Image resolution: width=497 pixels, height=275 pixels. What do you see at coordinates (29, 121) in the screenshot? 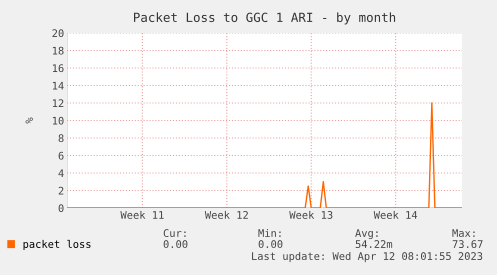
I see `y-axis-title: %` at bounding box center [29, 121].